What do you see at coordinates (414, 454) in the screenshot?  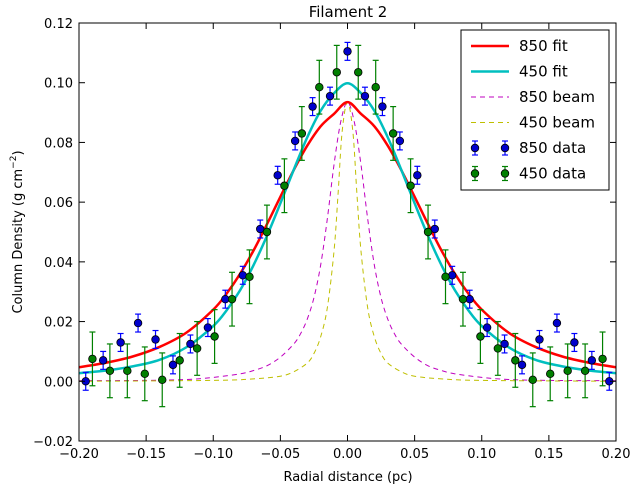 I see `x-tick-label: 0.05` at bounding box center [414, 454].